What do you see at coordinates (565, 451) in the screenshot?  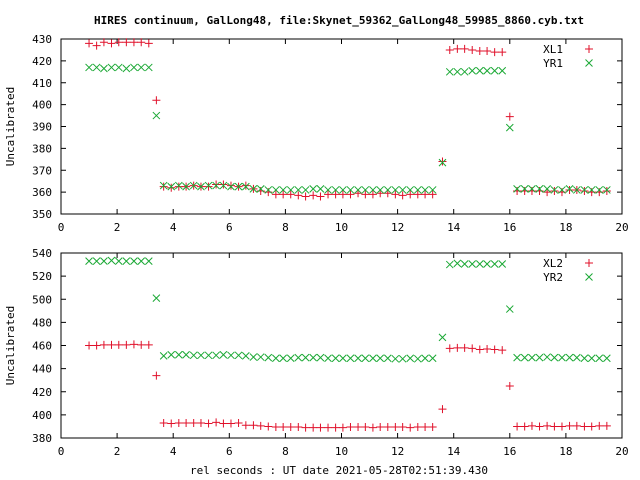 I see `x-tick-label: 18` at bounding box center [565, 451].